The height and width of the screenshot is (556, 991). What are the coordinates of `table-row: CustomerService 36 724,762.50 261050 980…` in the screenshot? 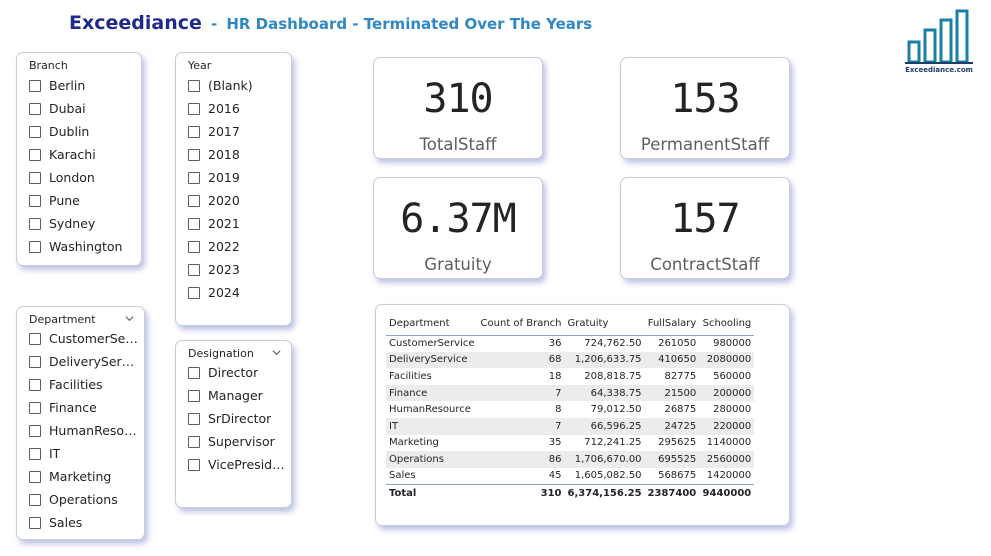 It's located at (570, 343).